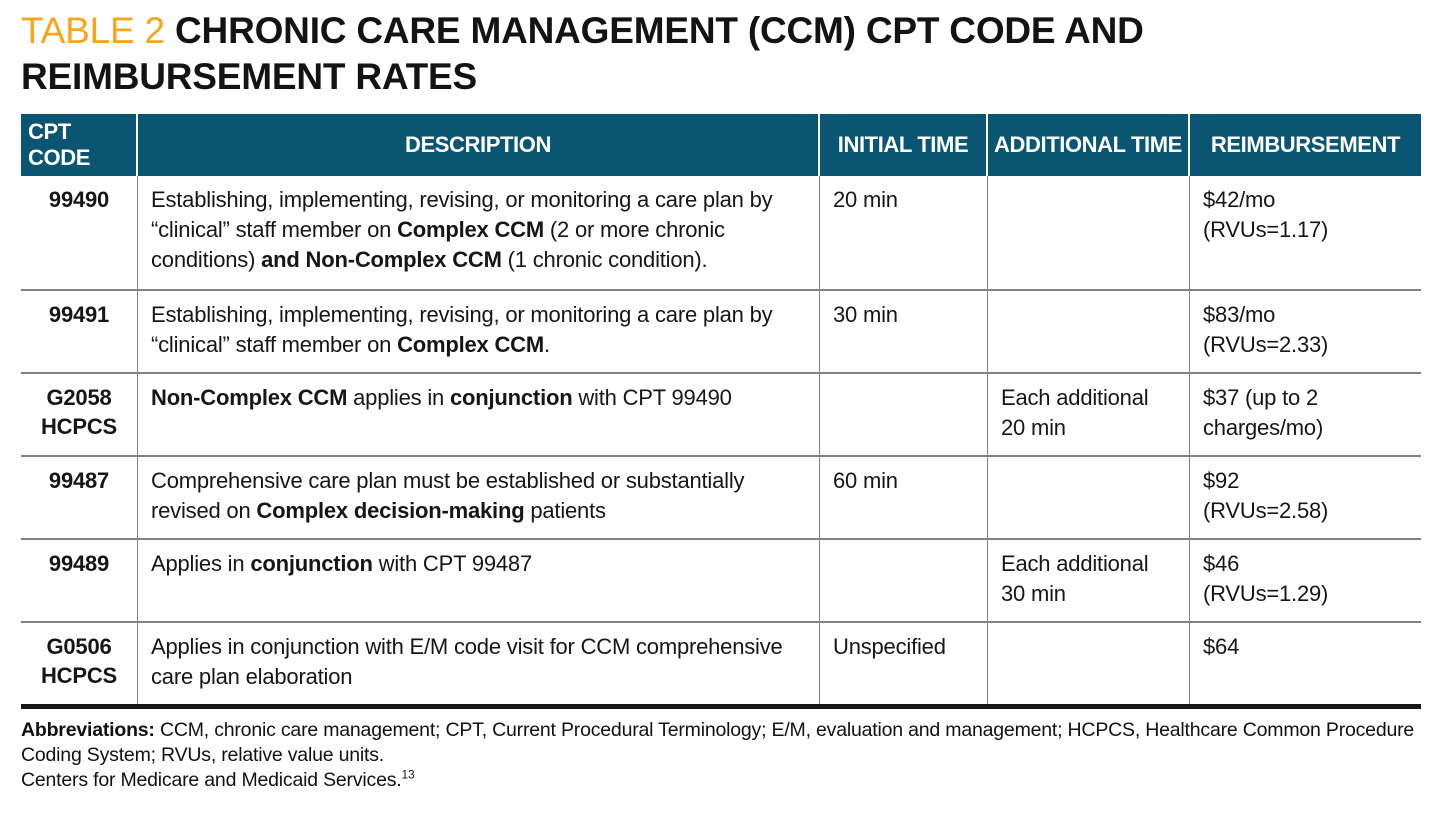 This screenshot has height=813, width=1440. Describe the element at coordinates (1221, 646) in the screenshot. I see `reimbursement-cell: $64` at that location.